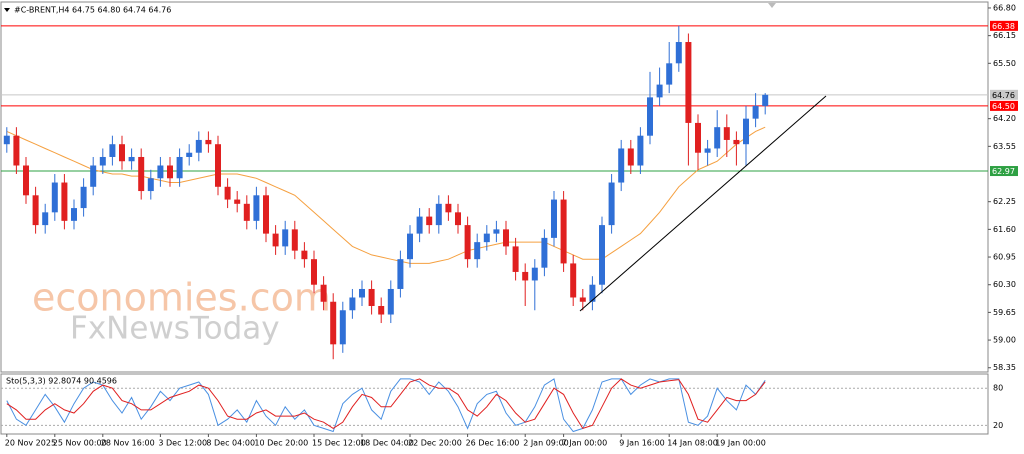 The image size is (1024, 454). Describe the element at coordinates (1004, 35) in the screenshot. I see `y-tick-label: 66.15` at that location.